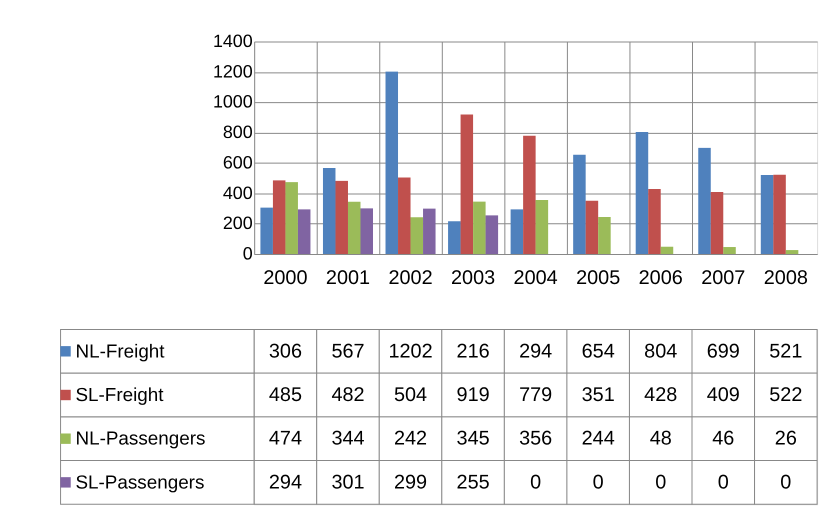 The image size is (830, 521). What do you see at coordinates (723, 277) in the screenshot?
I see `x-tick-label: 2007` at bounding box center [723, 277].